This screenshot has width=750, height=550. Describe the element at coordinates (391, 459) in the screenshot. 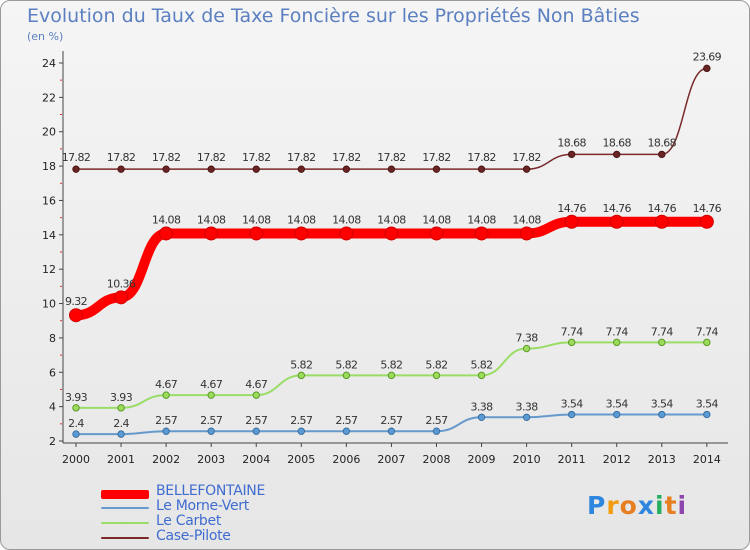

I see `x-tick-label: 2007` at that location.